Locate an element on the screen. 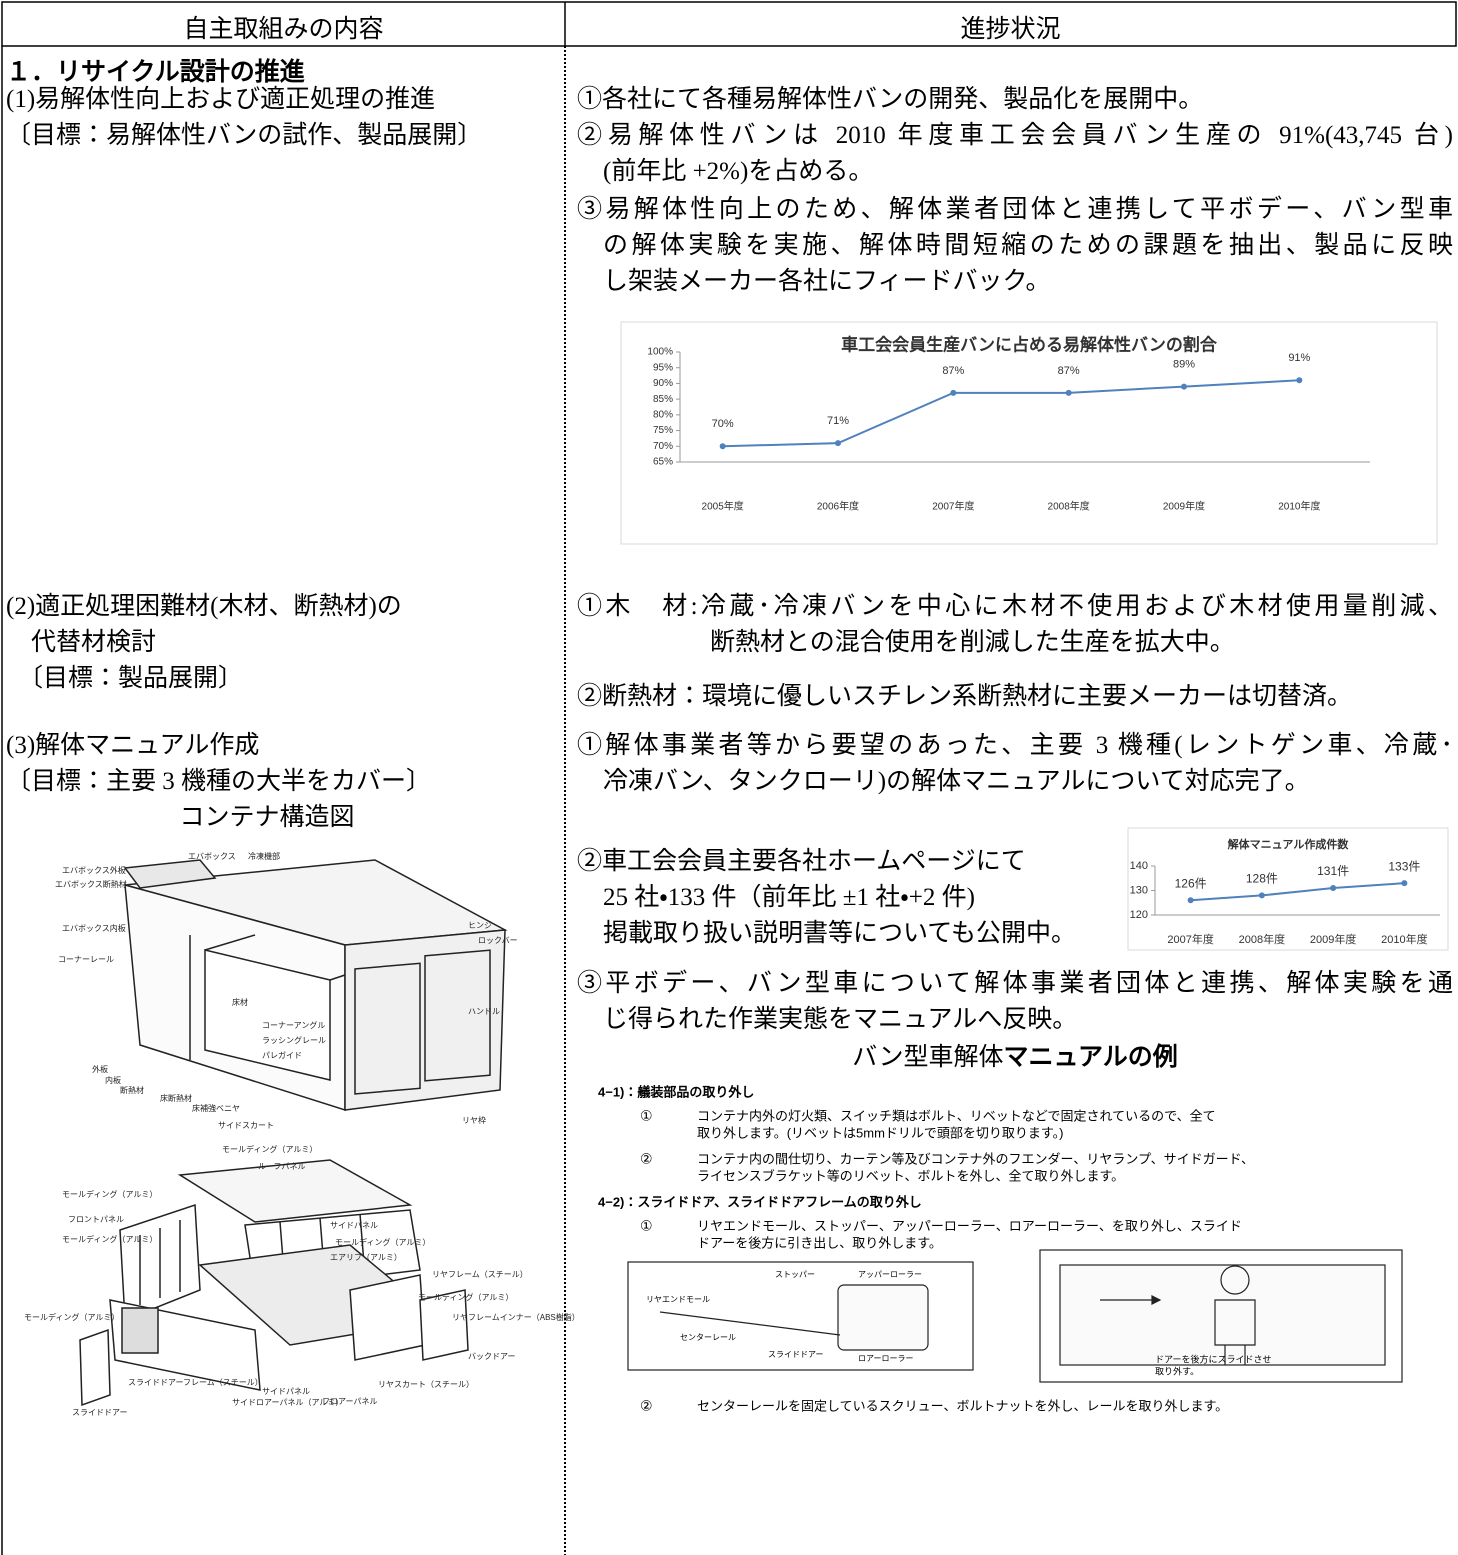 The height and width of the screenshot is (1555, 1458). item-left-text: 〔目標：製品展開〕 is located at coordinates (131, 678).